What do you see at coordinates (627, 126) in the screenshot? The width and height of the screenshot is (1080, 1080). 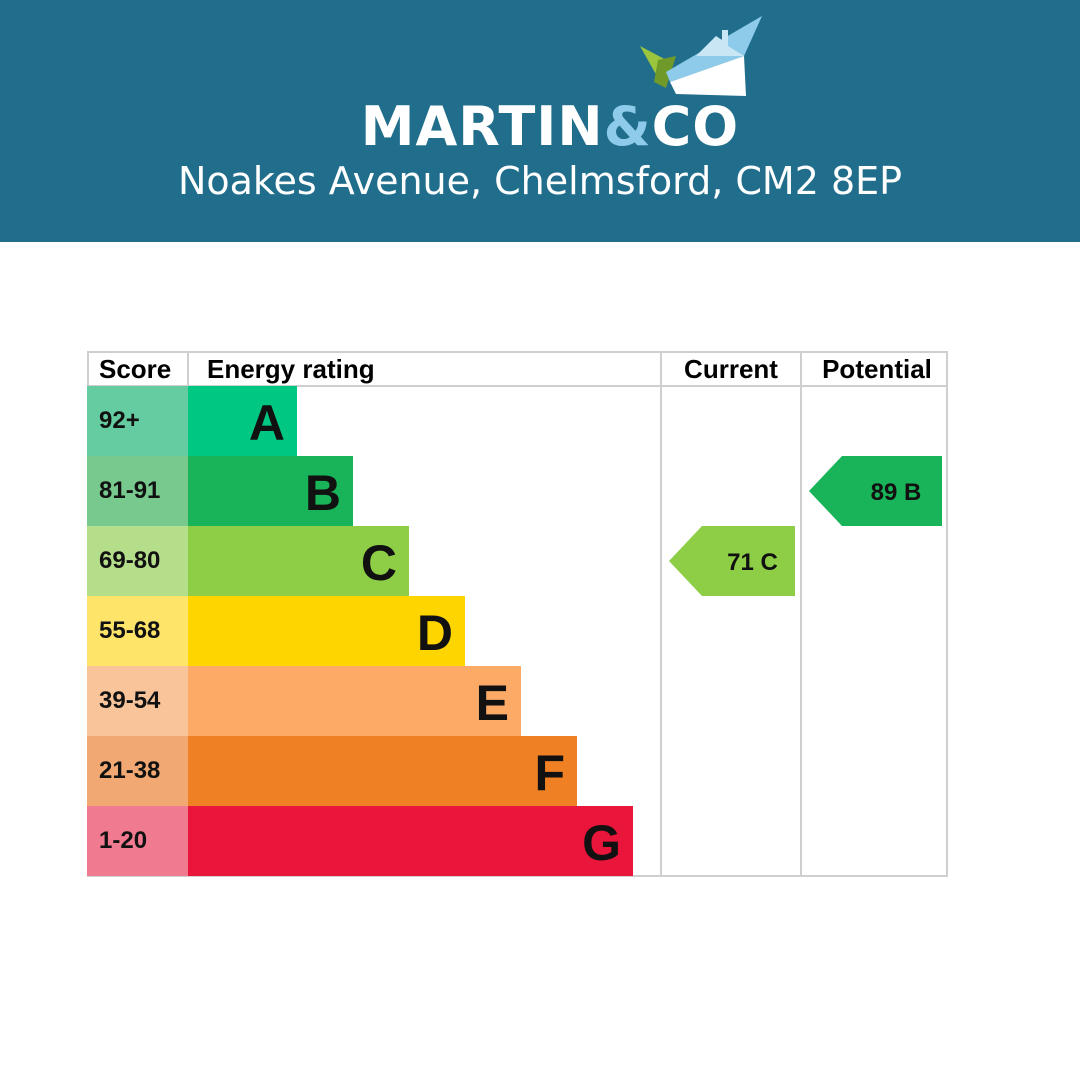 I see `brand-ampersand: &` at bounding box center [627, 126].